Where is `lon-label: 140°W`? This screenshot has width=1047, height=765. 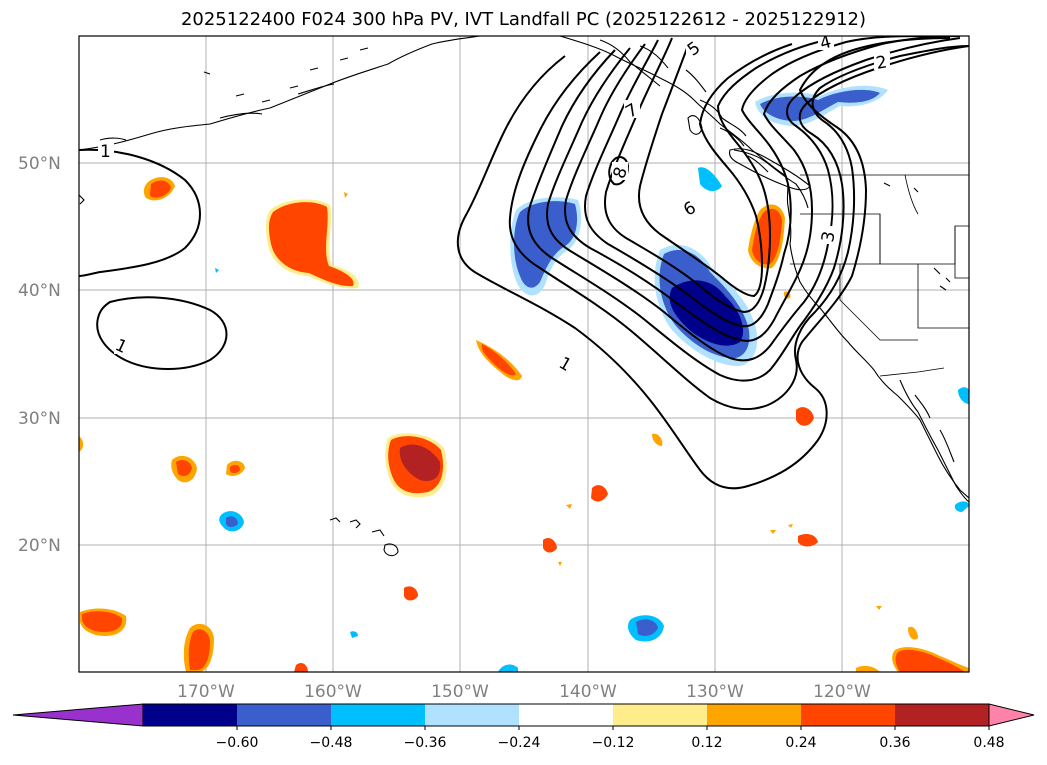
lon-label: 140°W is located at coordinates (588, 692).